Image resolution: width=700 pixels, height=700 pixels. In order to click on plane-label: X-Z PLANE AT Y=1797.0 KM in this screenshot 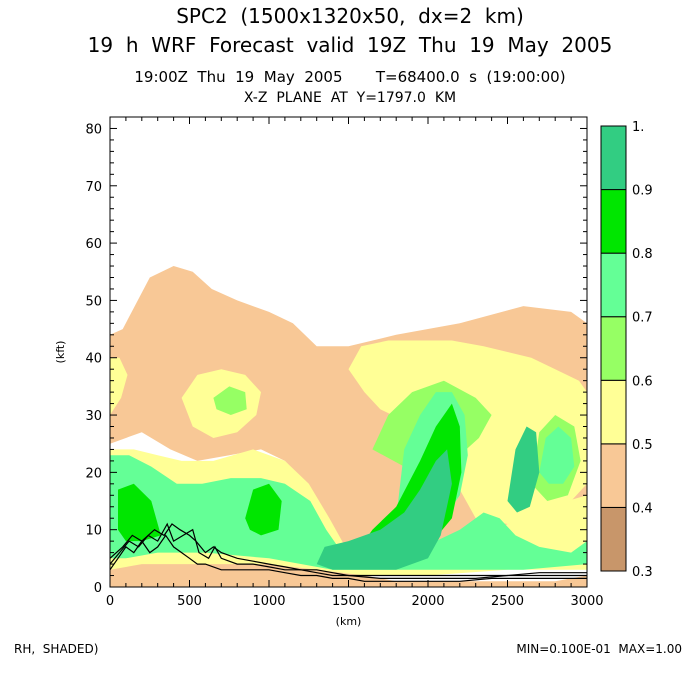, I will do `click(350, 98)`.